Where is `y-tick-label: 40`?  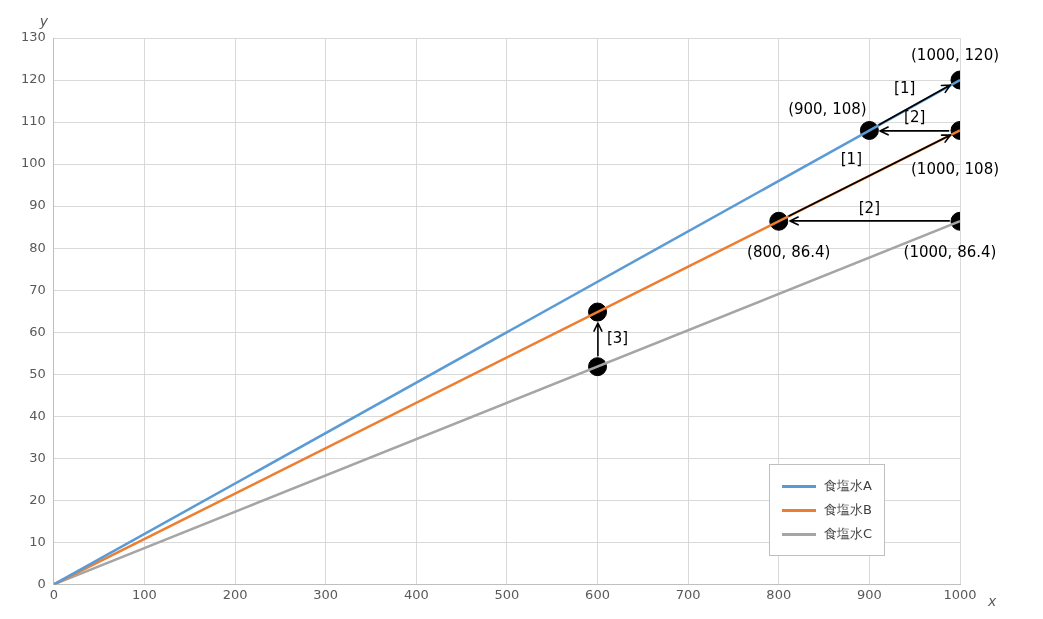 y-tick-label: 40 is located at coordinates (37, 415).